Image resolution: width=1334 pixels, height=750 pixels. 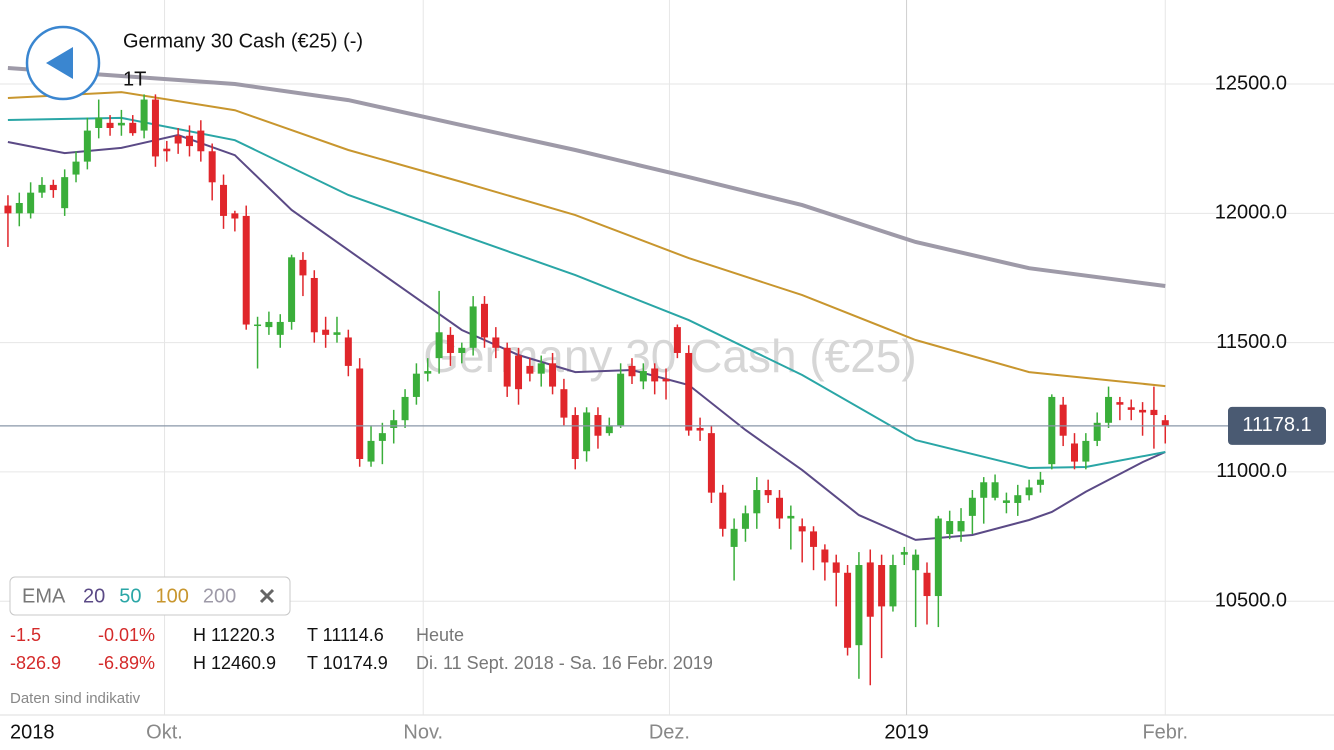 I want to click on stat-value: -0.01%, so click(x=126, y=635).